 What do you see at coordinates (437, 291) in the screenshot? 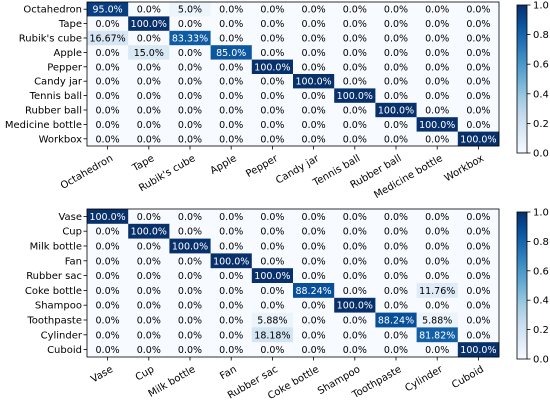
I see `cell-value-label: 11.76%` at bounding box center [437, 291].